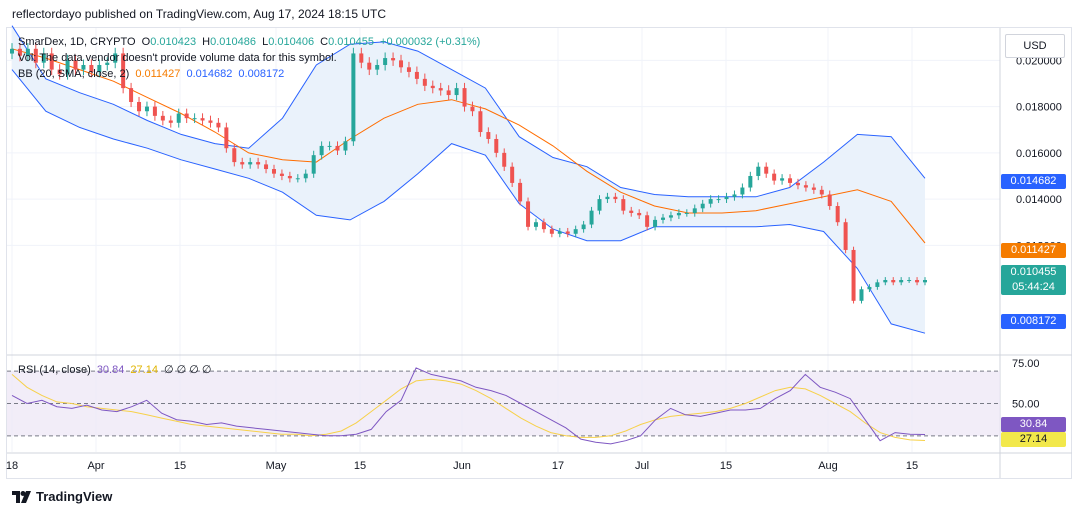 Image resolution: width=1080 pixels, height=515 pixels. What do you see at coordinates (1039, 154) in the screenshot?
I see `price-tick-label: 0.016000` at bounding box center [1039, 154].